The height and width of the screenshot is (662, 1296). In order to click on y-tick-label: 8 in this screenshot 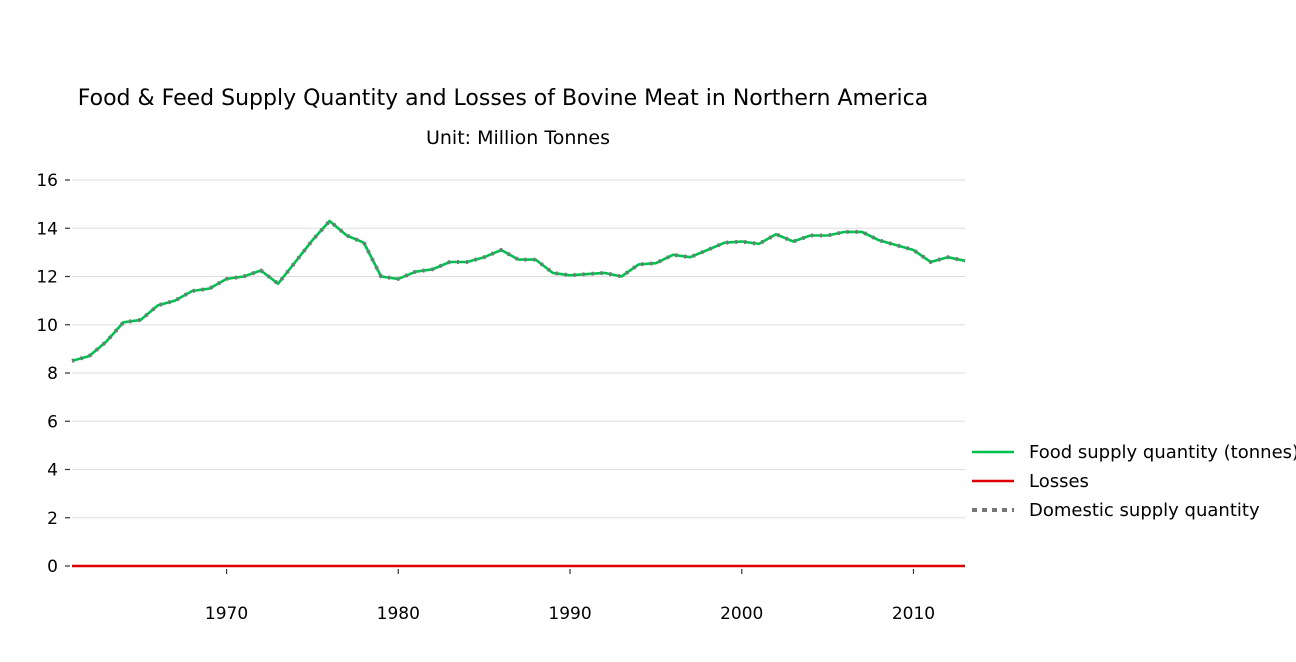, I will do `click(52, 374)`.